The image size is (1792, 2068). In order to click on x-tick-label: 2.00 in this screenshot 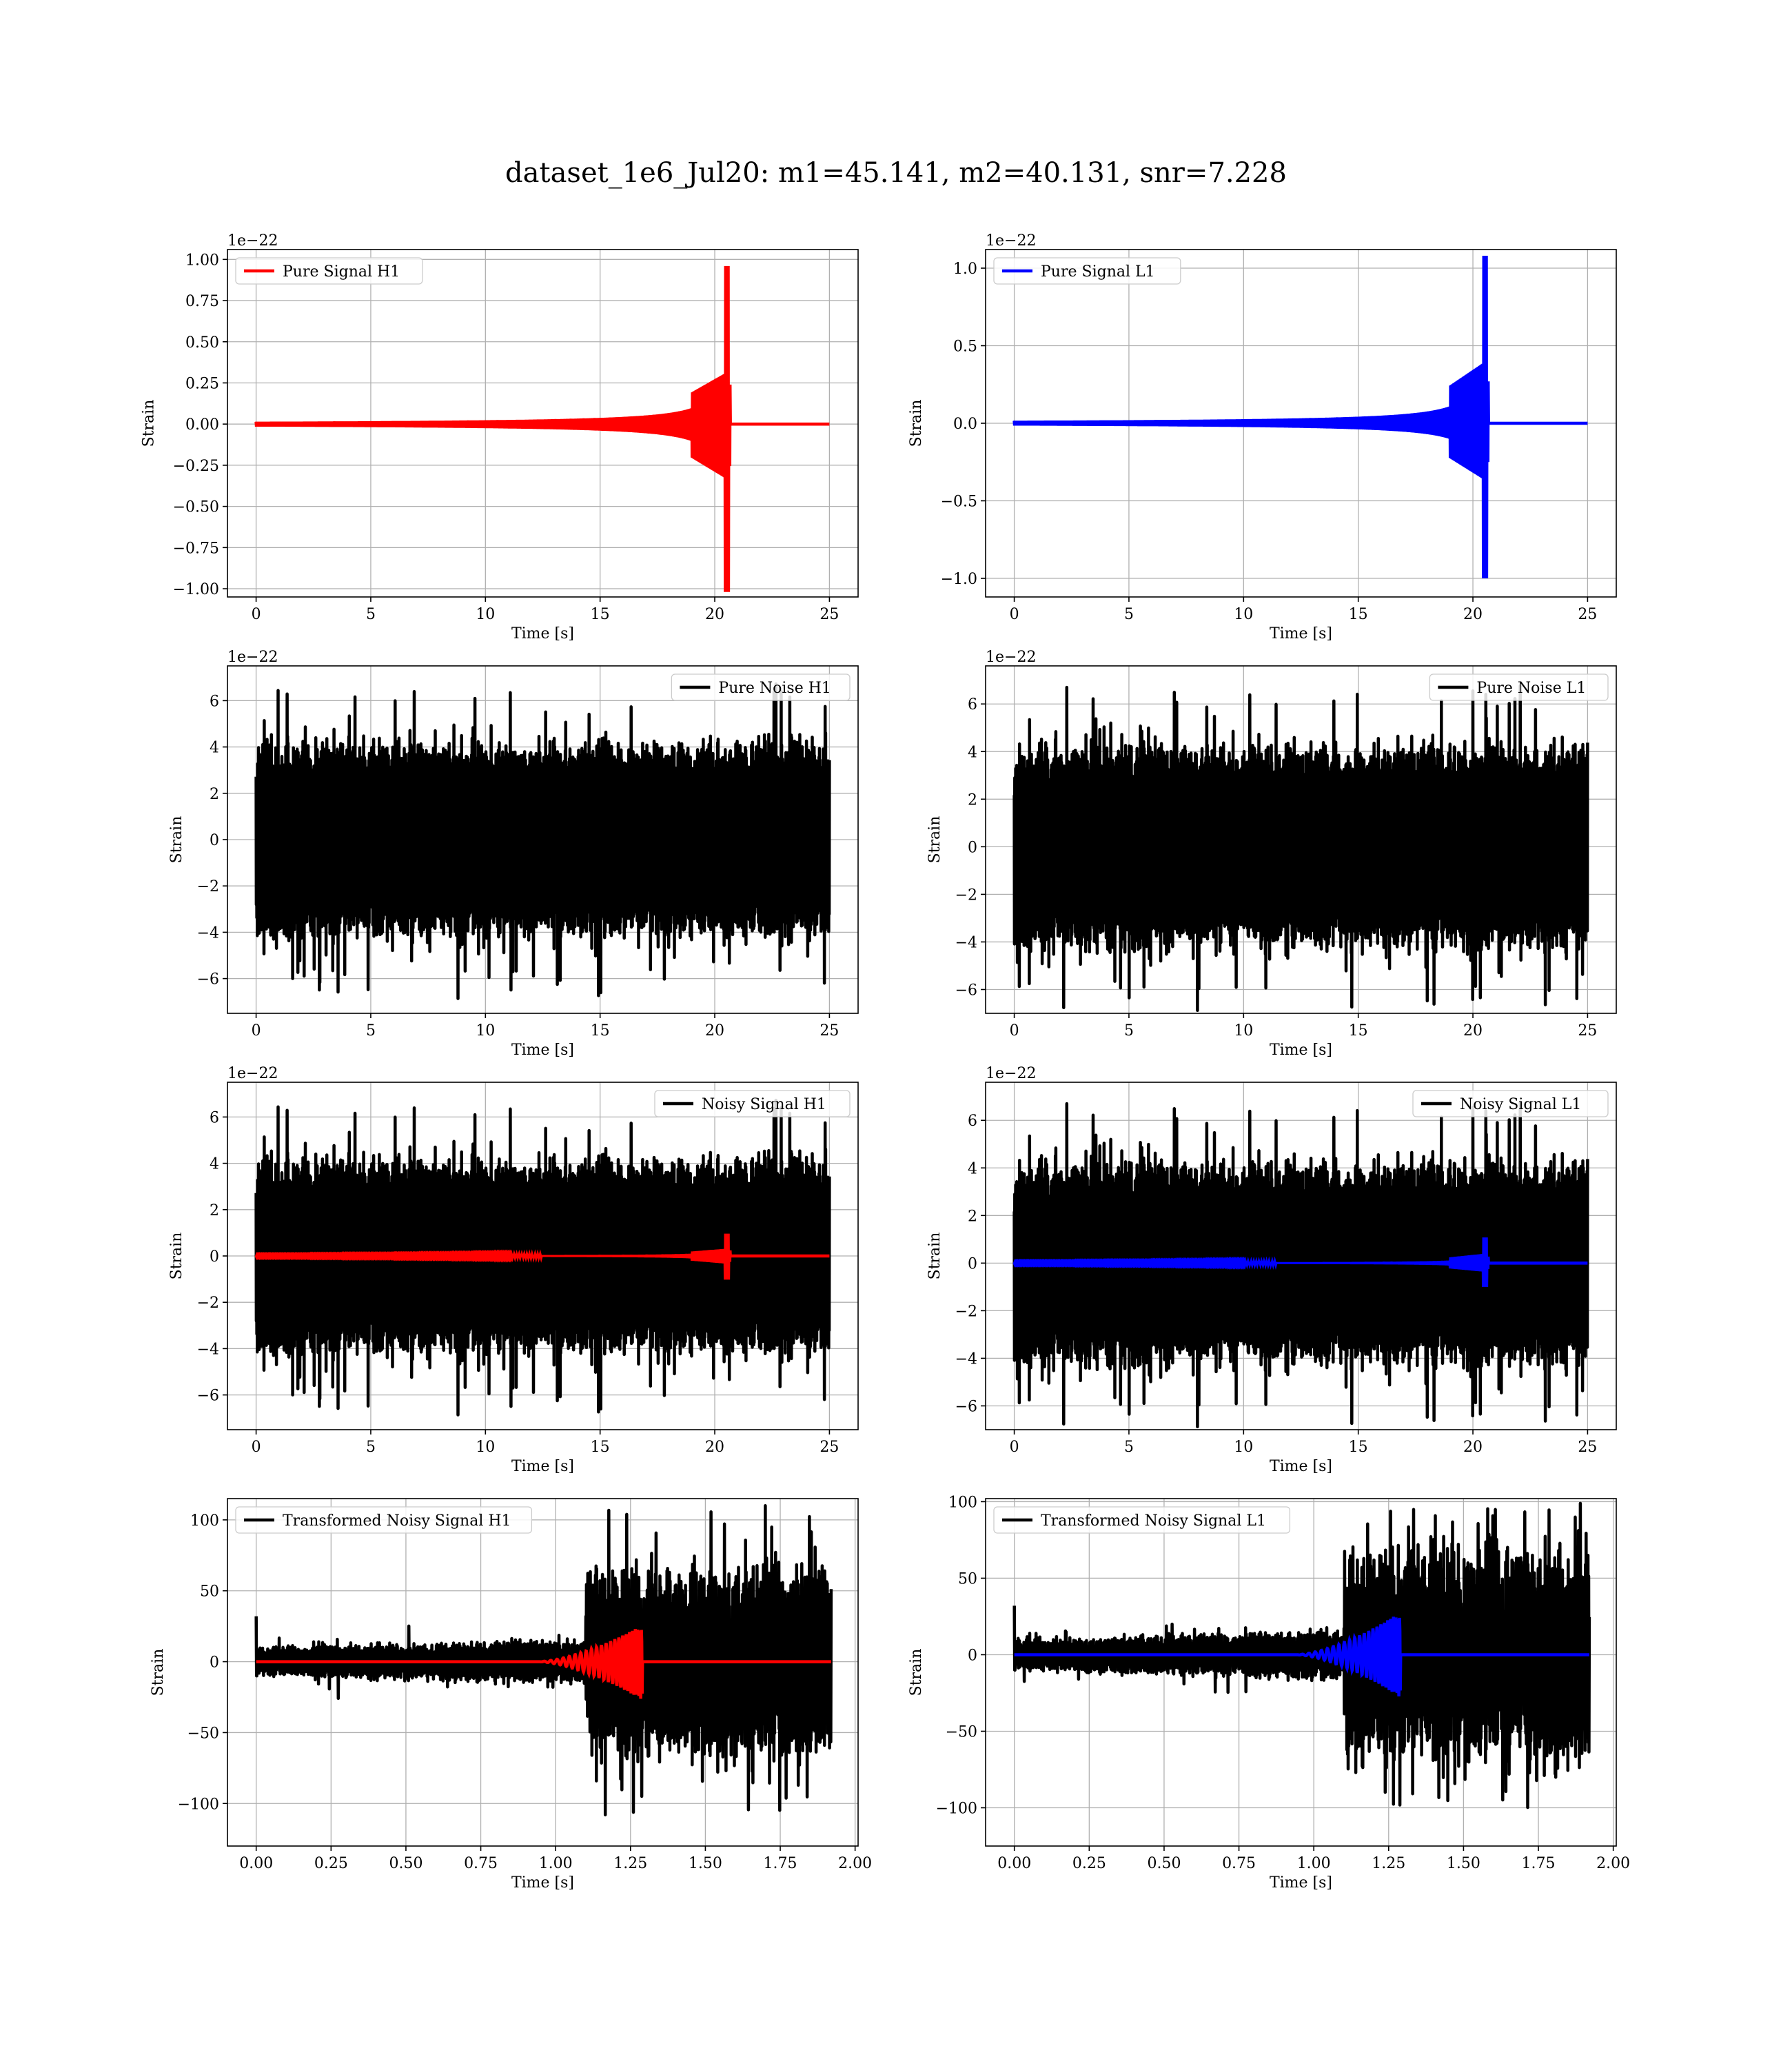, I will do `click(1613, 1863)`.